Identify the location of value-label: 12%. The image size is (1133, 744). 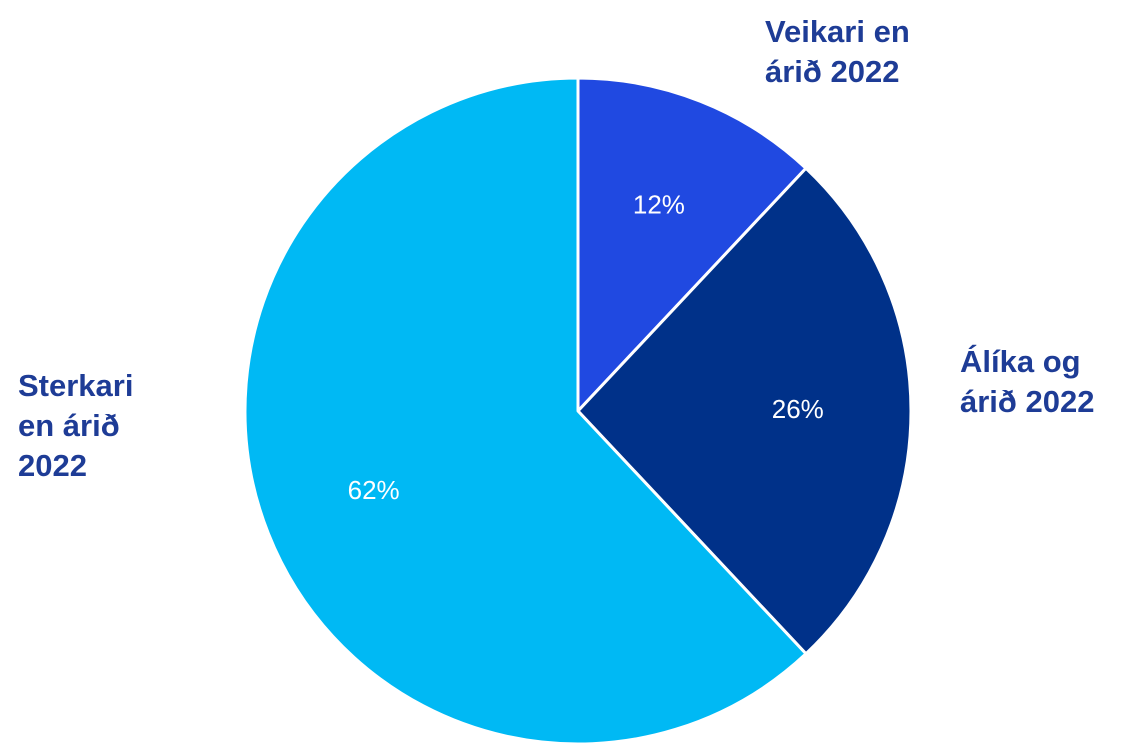
(659, 205).